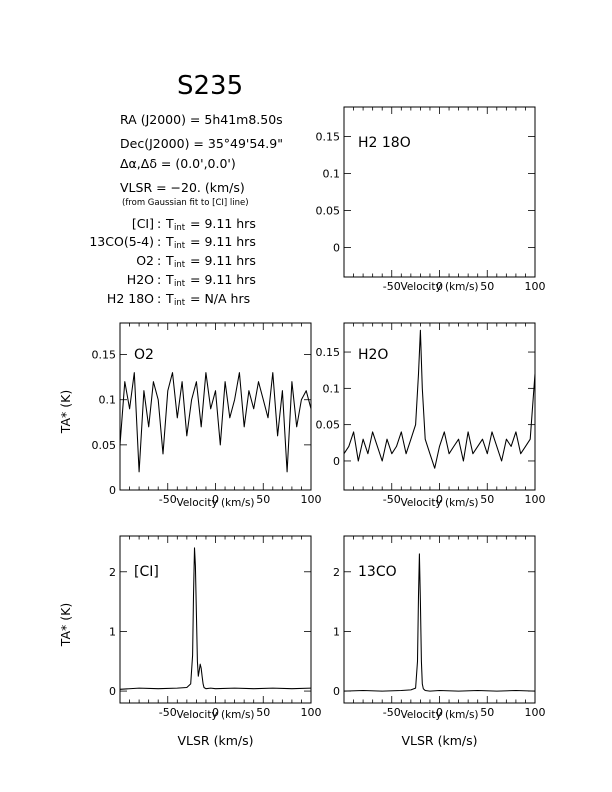 Image resolution: width=612 pixels, height=792 pixels. Describe the element at coordinates (143, 223) in the screenshot. I see `integration-line-name: [CI]` at that location.